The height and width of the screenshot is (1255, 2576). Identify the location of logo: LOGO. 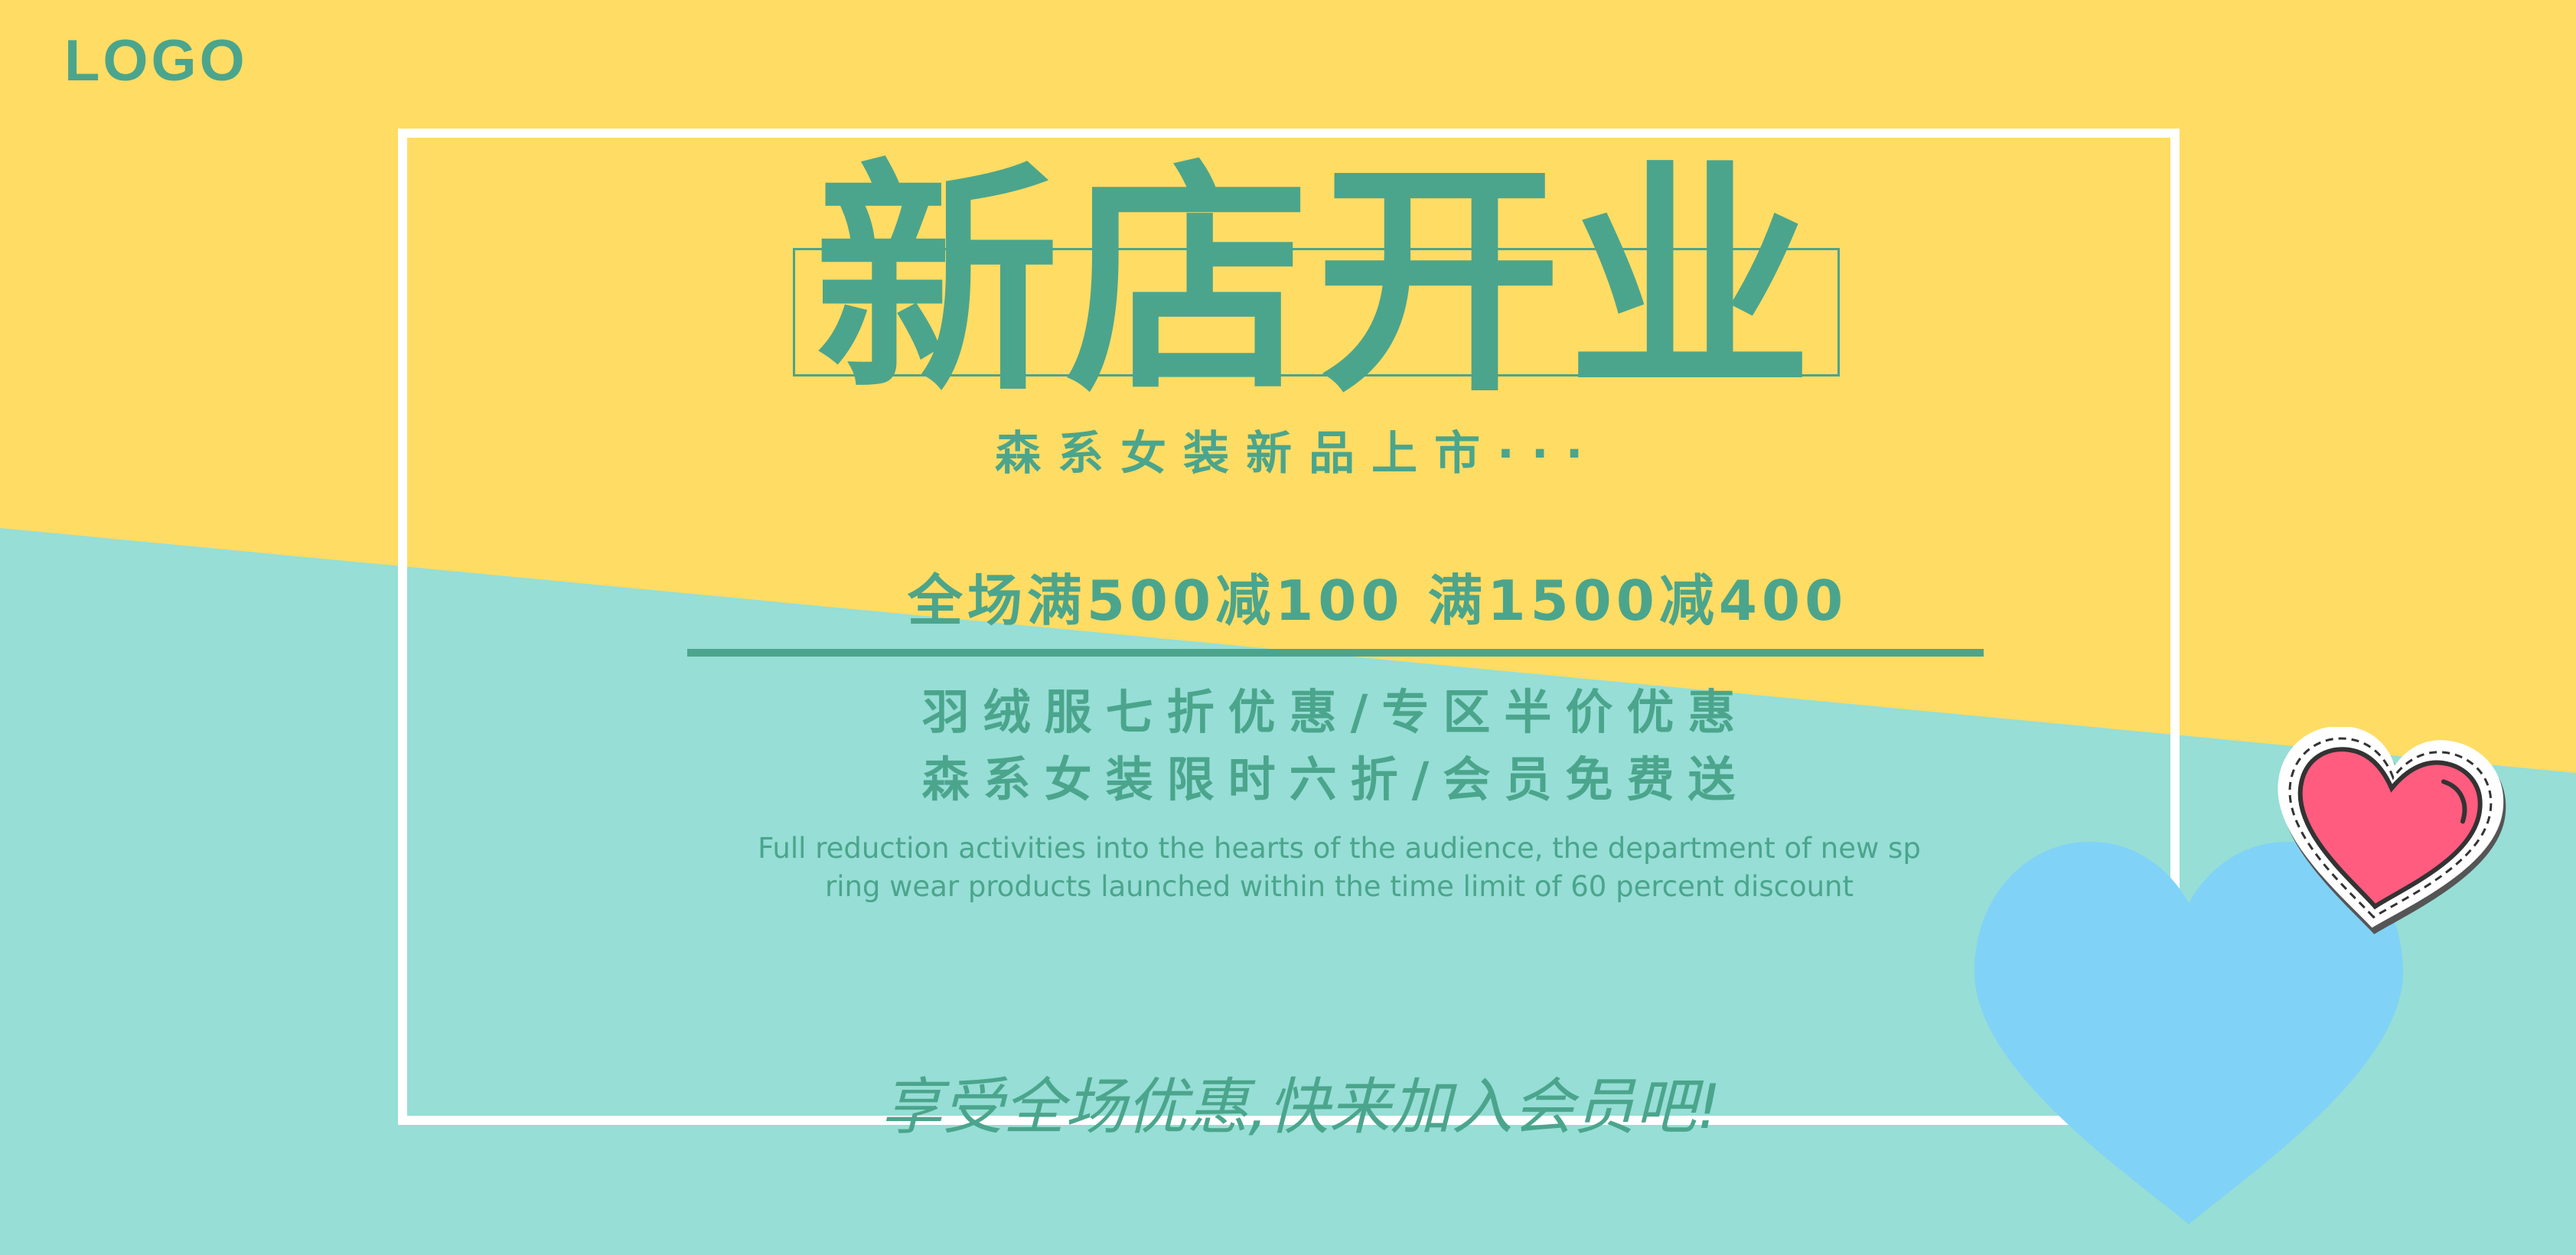
(156, 60).